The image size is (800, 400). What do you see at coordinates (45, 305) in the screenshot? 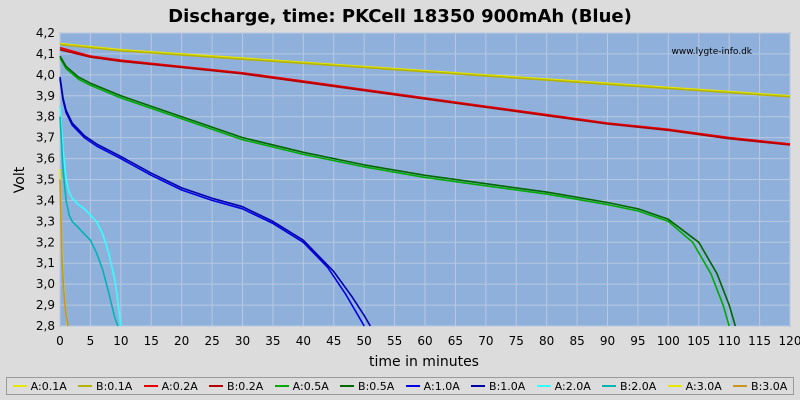
I see `y-tick-label: 2,9` at bounding box center [45, 305].